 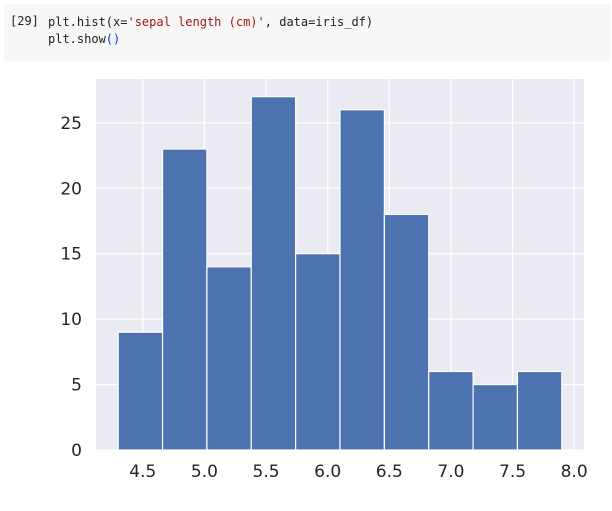 I want to click on code-text: plt.hist(x=, so click(x=88, y=22).